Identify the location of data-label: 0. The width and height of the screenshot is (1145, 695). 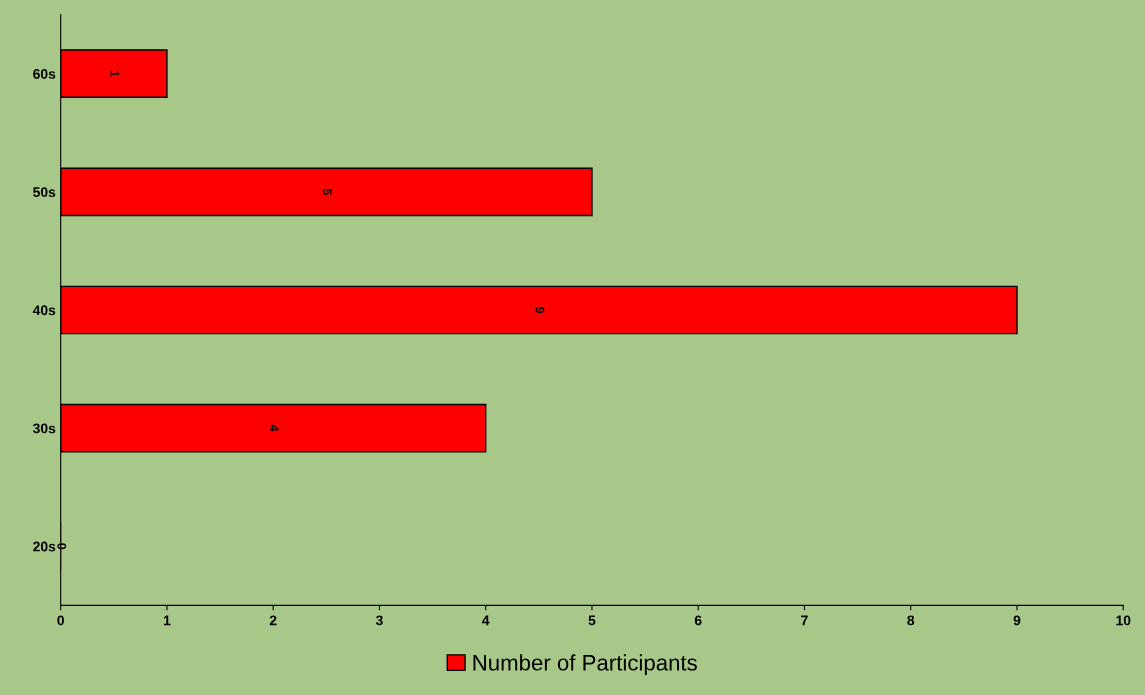
(62, 546).